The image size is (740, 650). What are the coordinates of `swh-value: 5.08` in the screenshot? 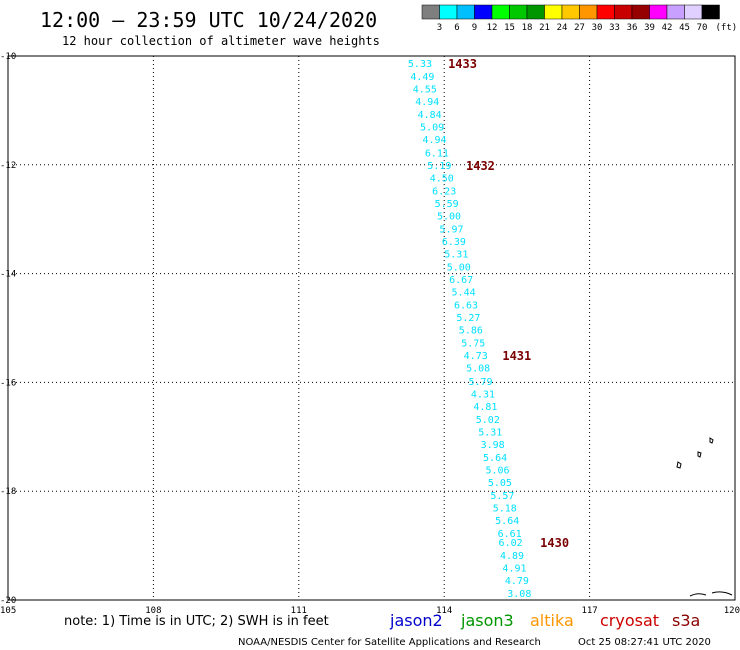 It's located at (478, 369).